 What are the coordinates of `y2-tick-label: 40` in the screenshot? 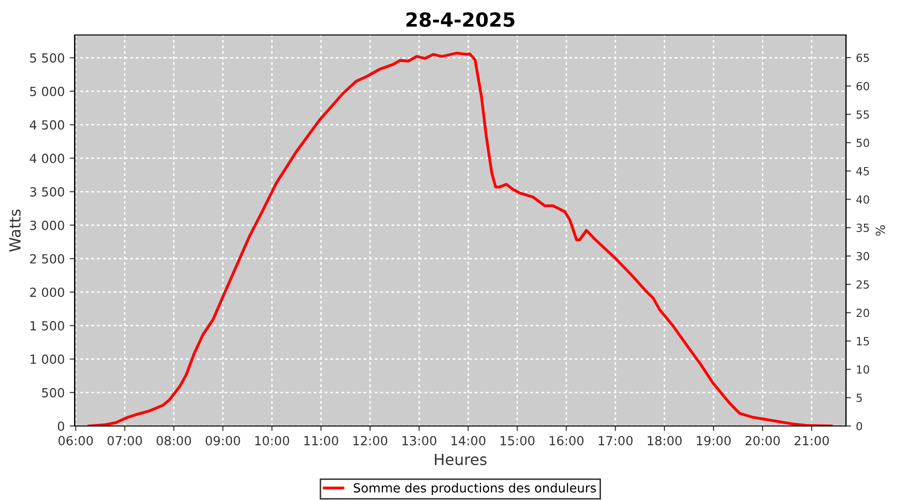 It's located at (863, 199).